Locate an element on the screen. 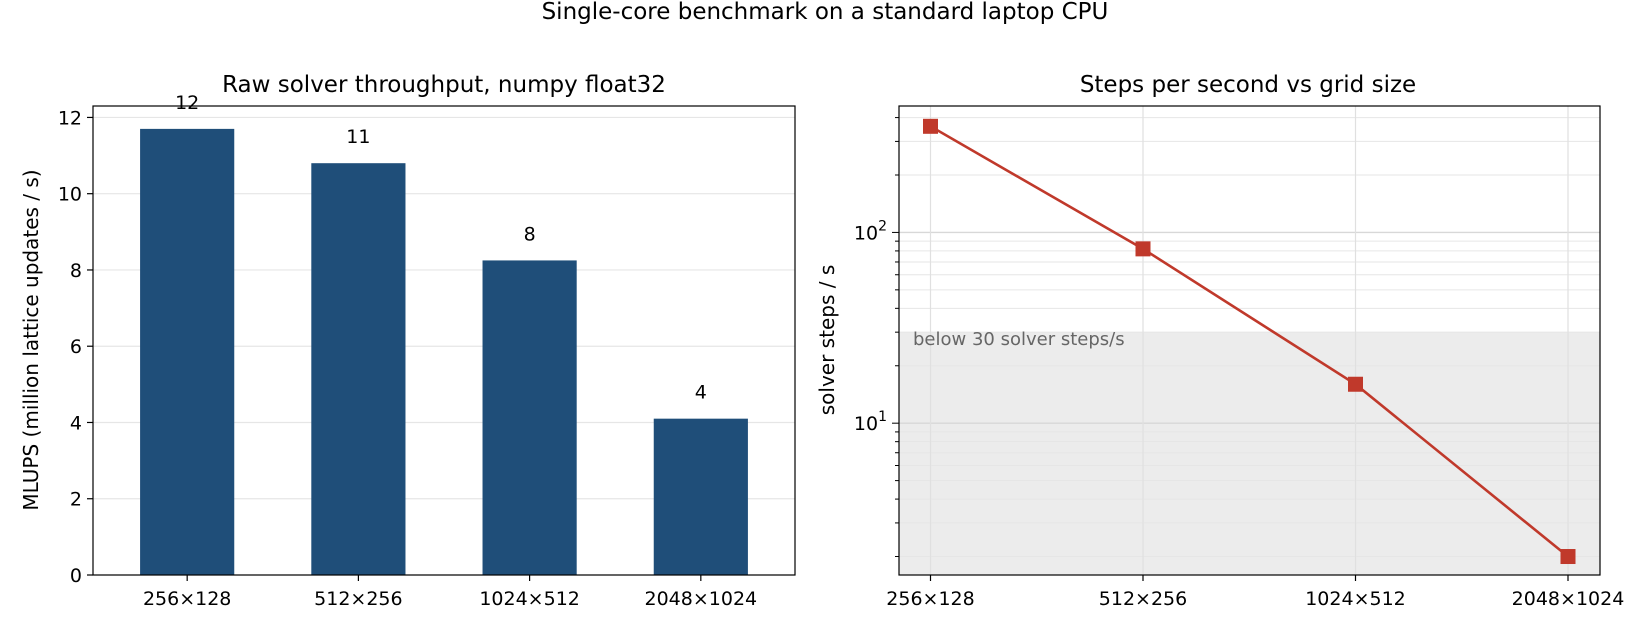  bar-chart-x-tick-label: 2048×1024 is located at coordinates (701, 599).